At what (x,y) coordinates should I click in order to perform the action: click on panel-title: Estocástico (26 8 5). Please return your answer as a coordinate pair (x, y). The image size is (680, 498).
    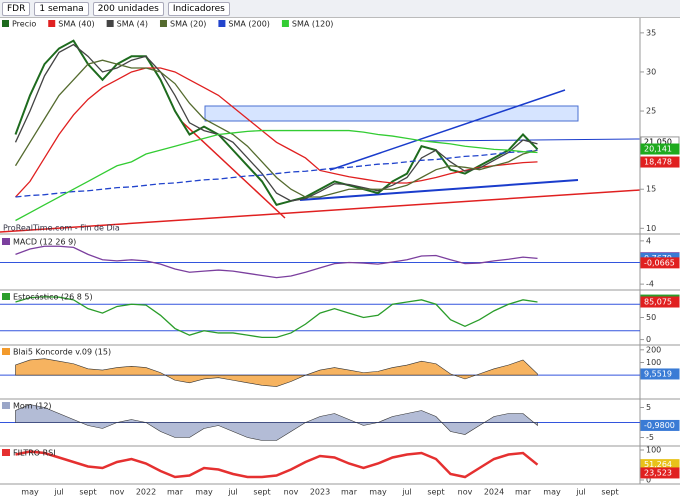
    Looking at the image, I should click on (53, 297).